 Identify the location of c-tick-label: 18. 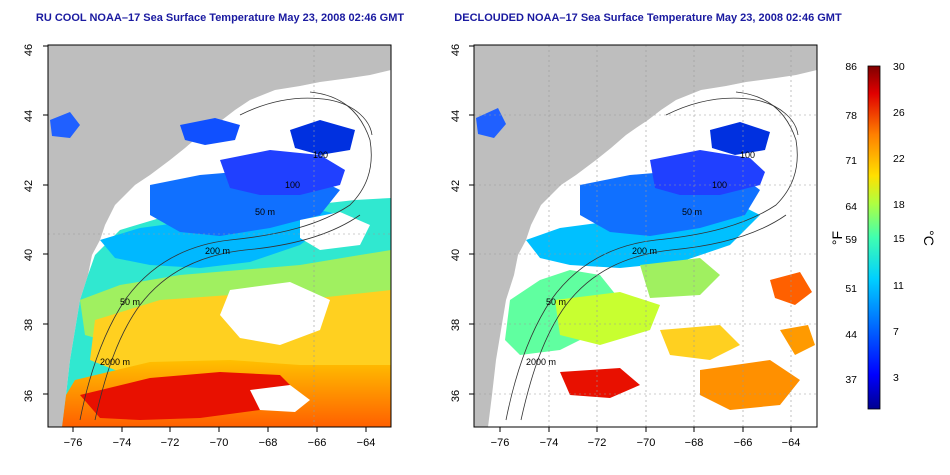
(899, 205).